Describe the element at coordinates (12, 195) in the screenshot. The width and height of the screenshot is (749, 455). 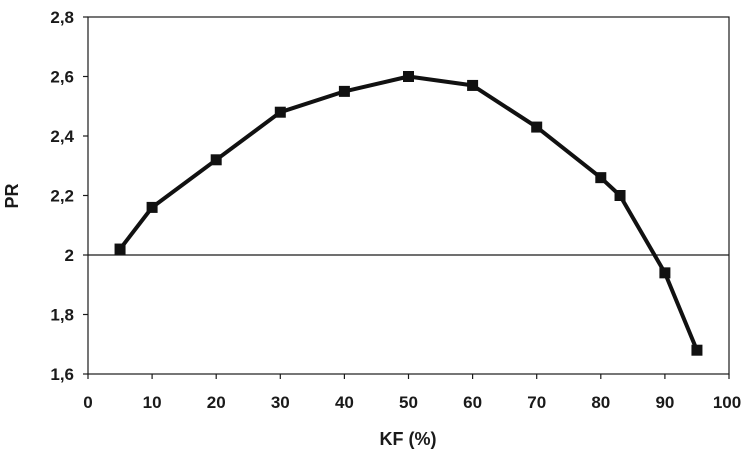
I see `y-axis-label: PR` at that location.